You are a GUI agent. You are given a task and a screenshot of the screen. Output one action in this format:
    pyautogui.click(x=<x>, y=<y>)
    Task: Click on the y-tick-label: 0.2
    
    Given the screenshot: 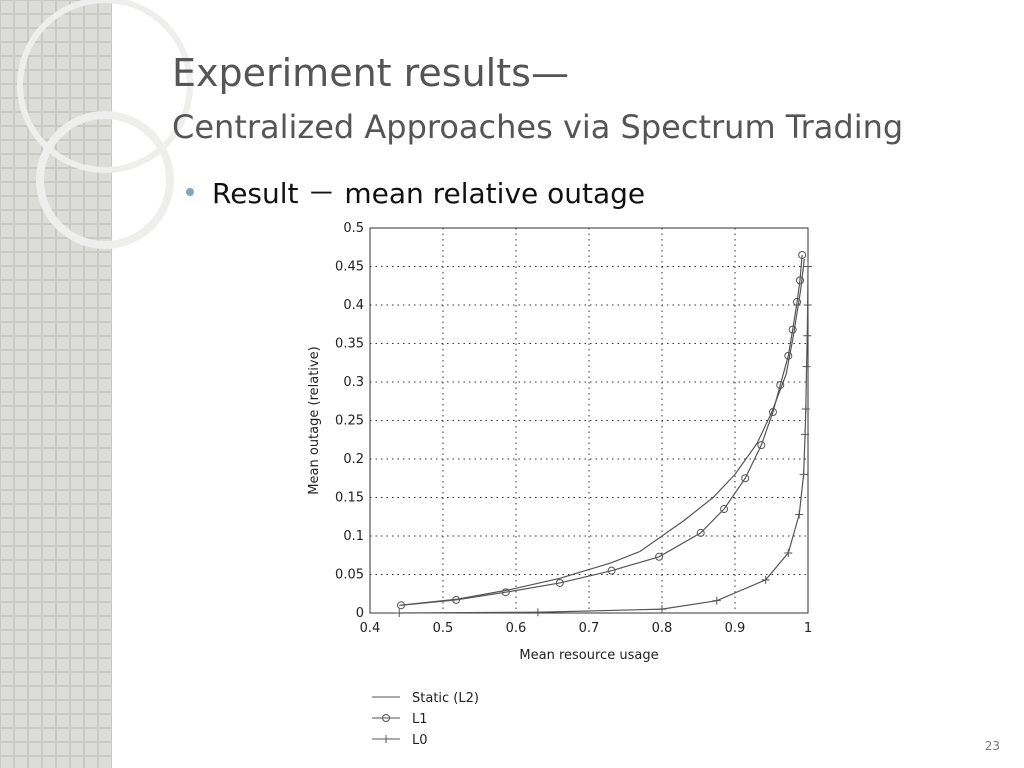 What is the action you would take?
    pyautogui.click(x=353, y=459)
    